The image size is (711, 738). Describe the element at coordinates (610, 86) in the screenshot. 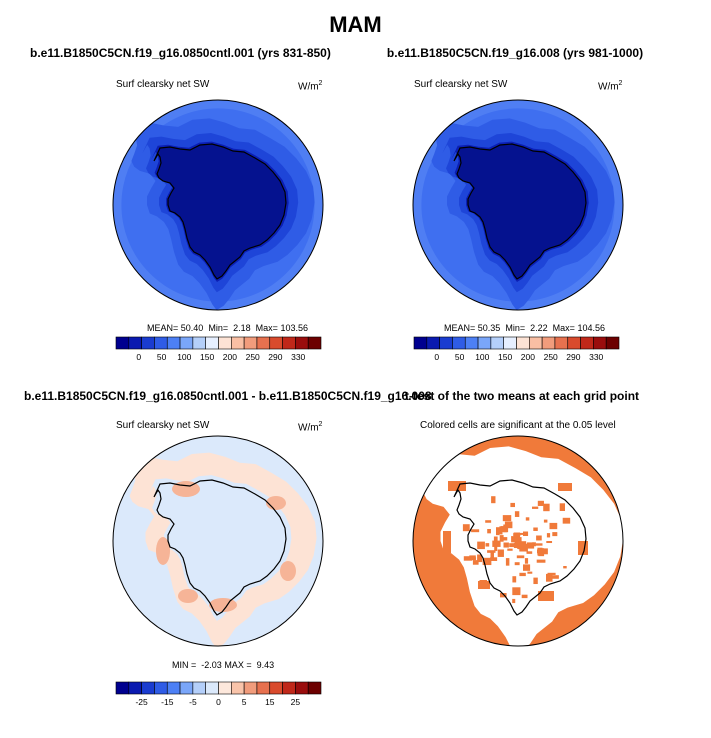

I see `panel2-units: W/m2` at that location.